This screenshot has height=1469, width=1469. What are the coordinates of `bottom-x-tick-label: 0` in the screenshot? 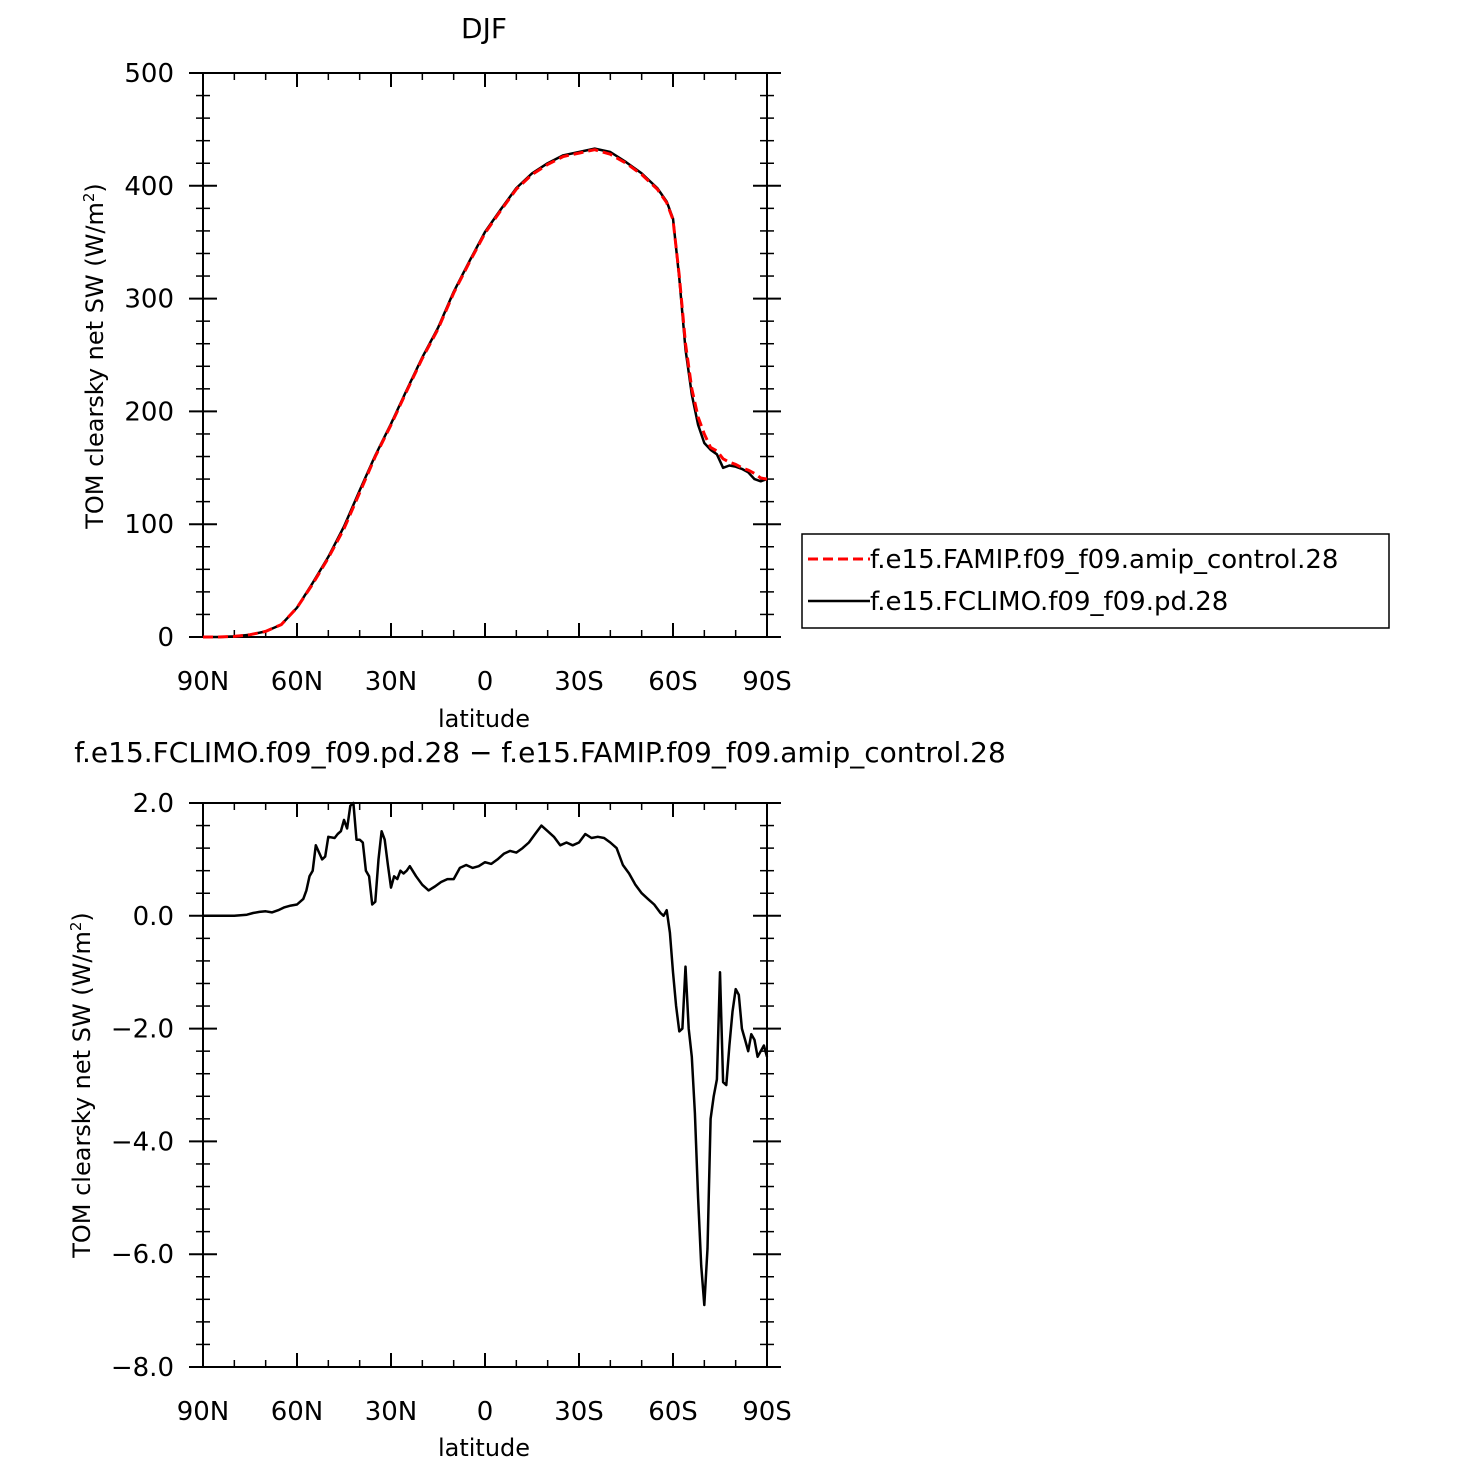 It's located at (485, 1412).